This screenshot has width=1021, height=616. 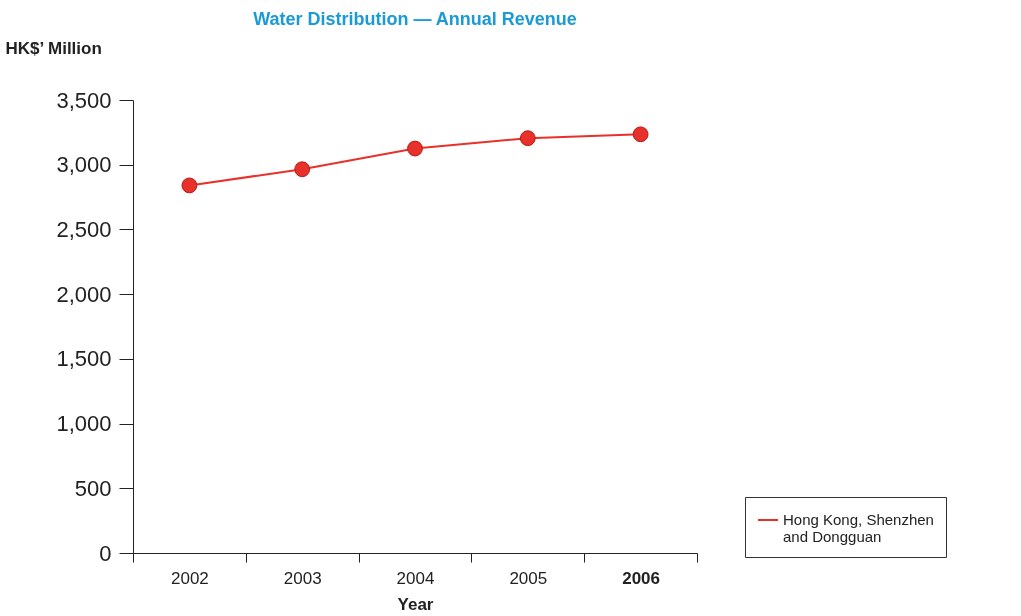 I want to click on y-axis-title: HK$’ Million, so click(x=53, y=48).